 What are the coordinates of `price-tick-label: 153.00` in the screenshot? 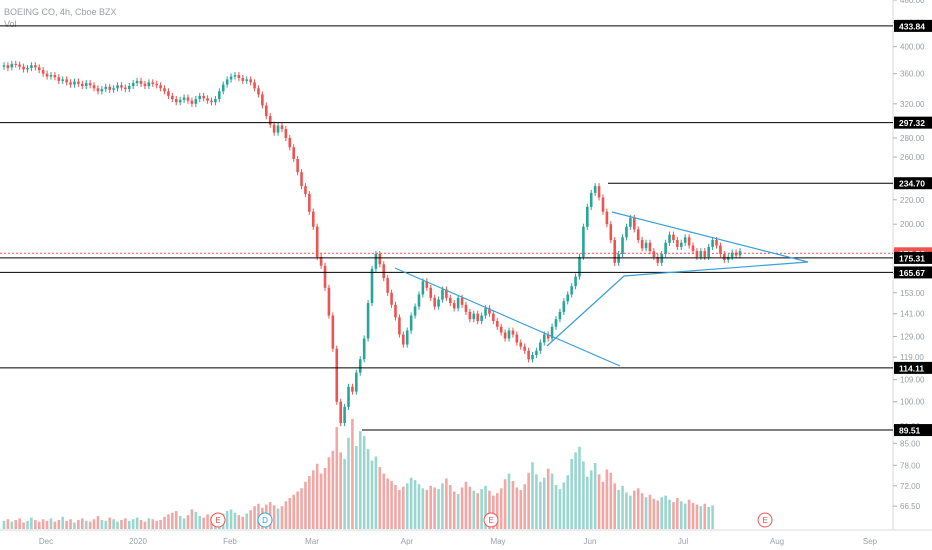 It's located at (912, 293).